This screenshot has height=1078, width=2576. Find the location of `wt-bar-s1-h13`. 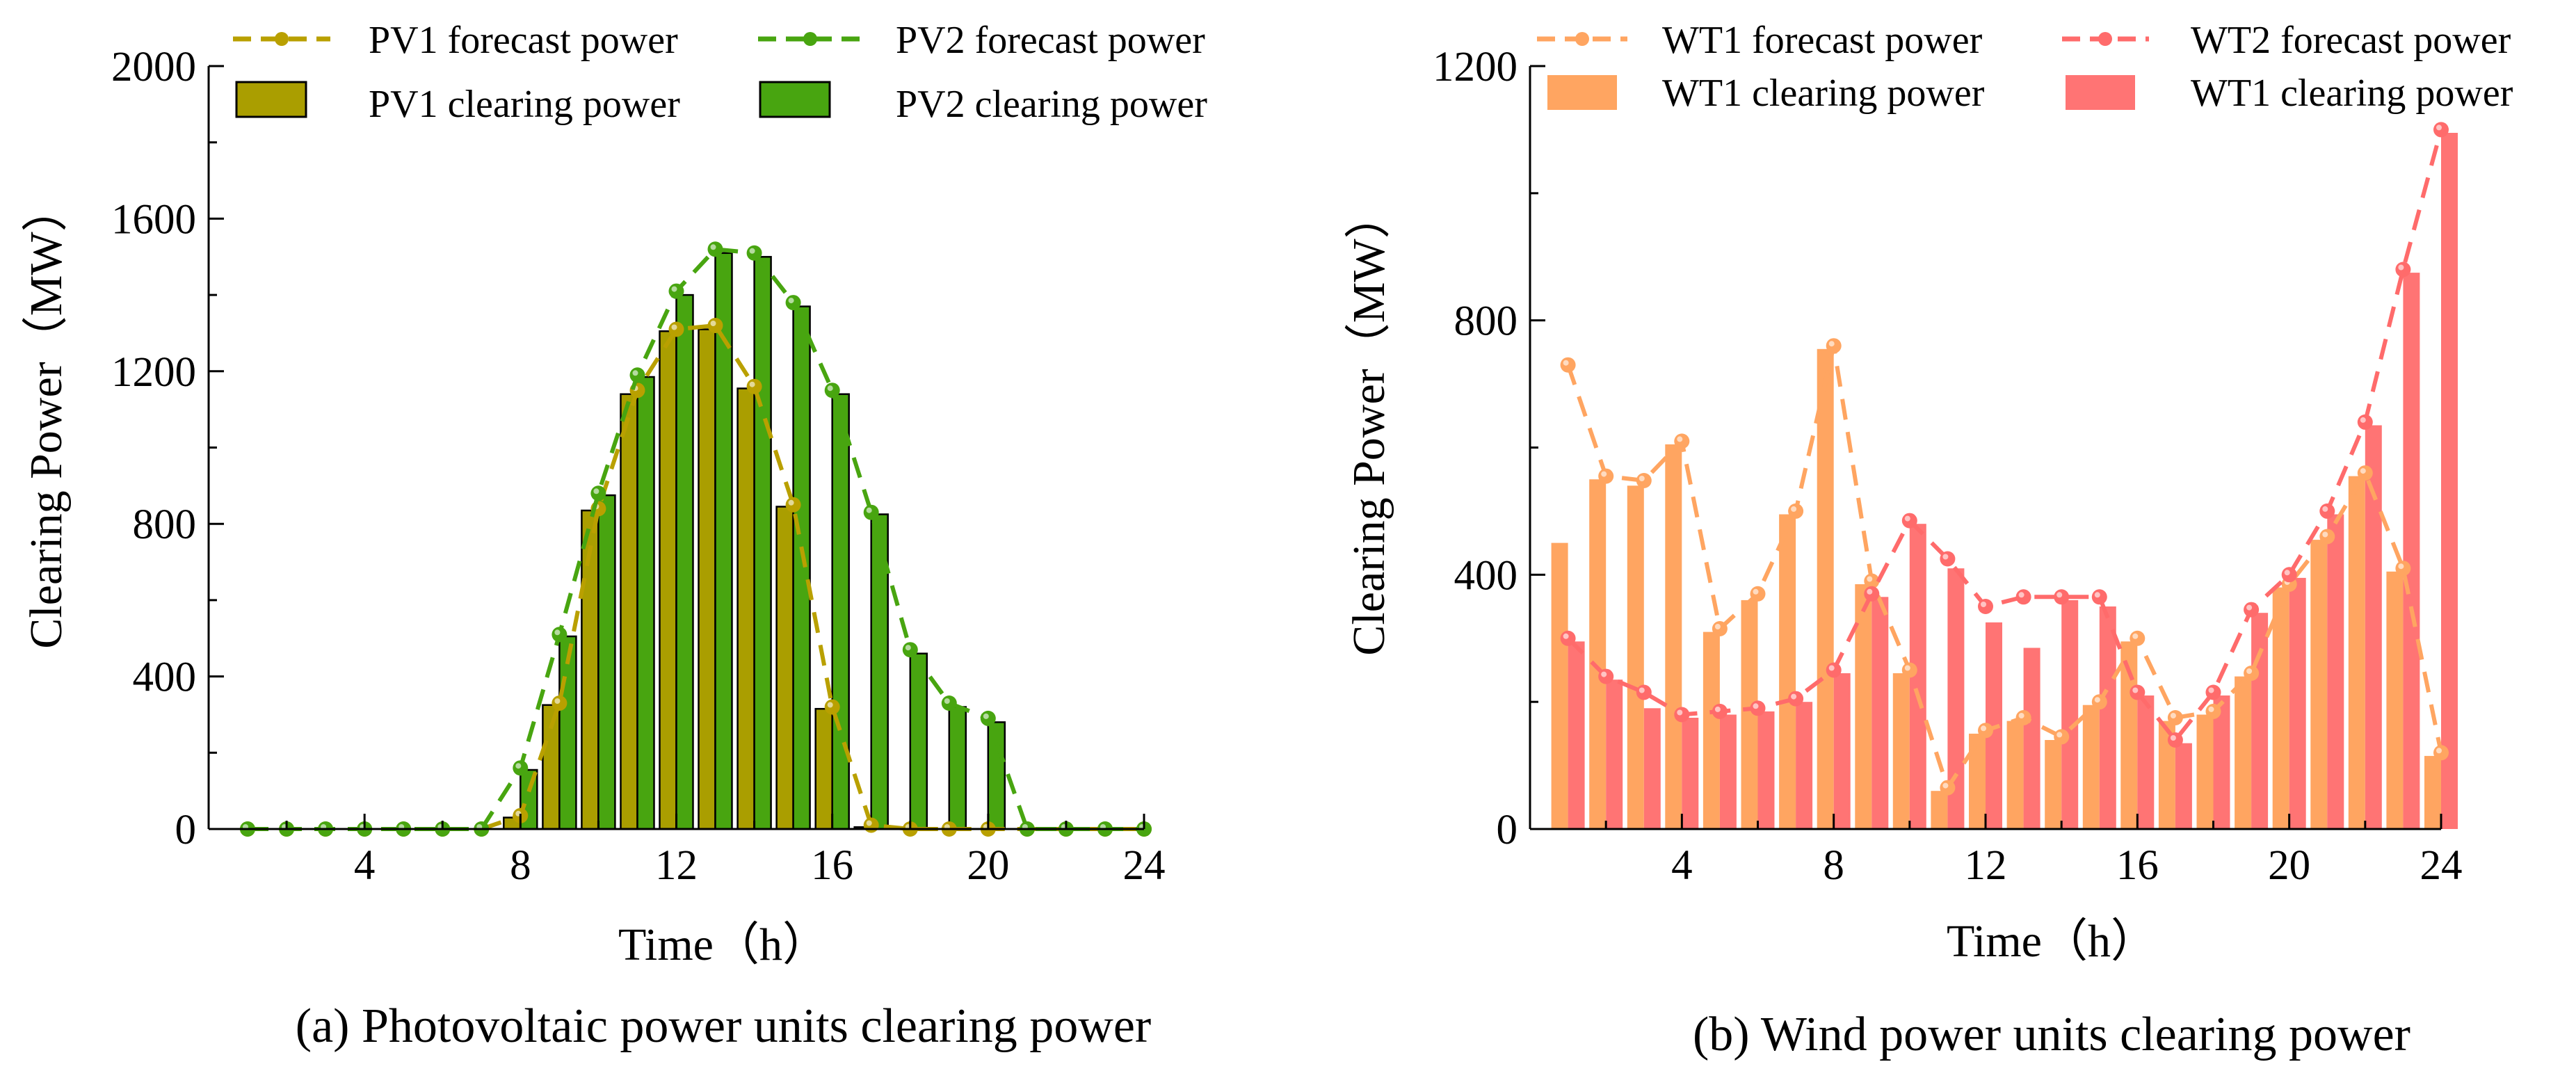

wt-bar-s1-h13 is located at coordinates (2015, 775).